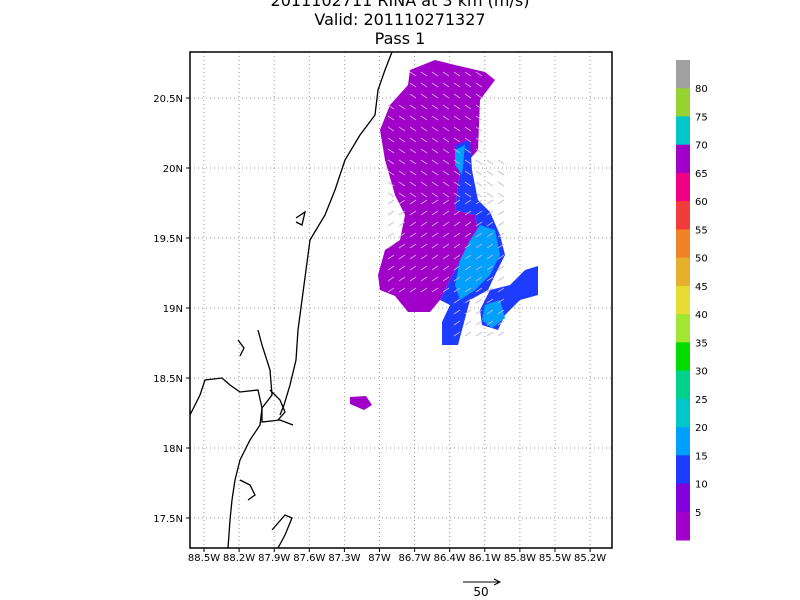 The image size is (800, 600). Describe the element at coordinates (701, 343) in the screenshot. I see `colorbar-label: 35` at that location.